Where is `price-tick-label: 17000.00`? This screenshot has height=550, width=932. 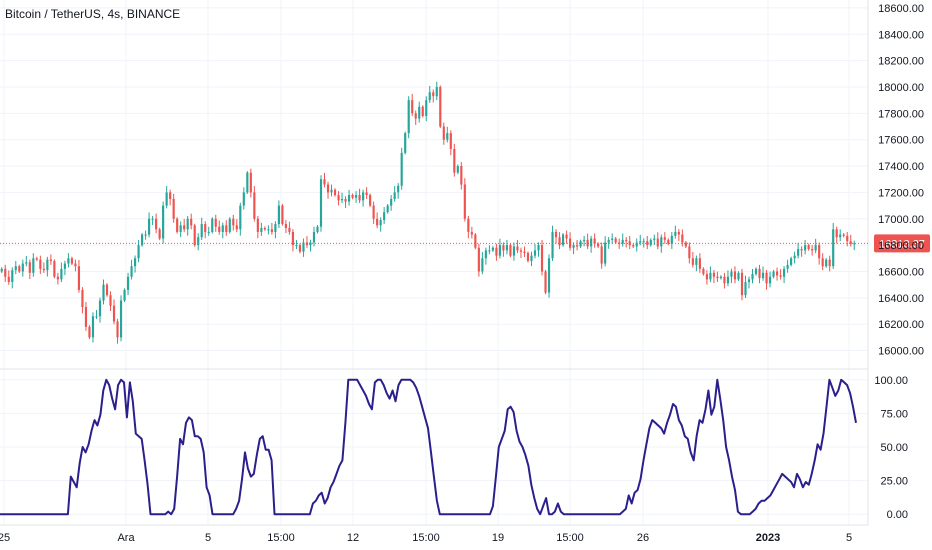
price-tick-label: 17000.00 is located at coordinates (901, 220).